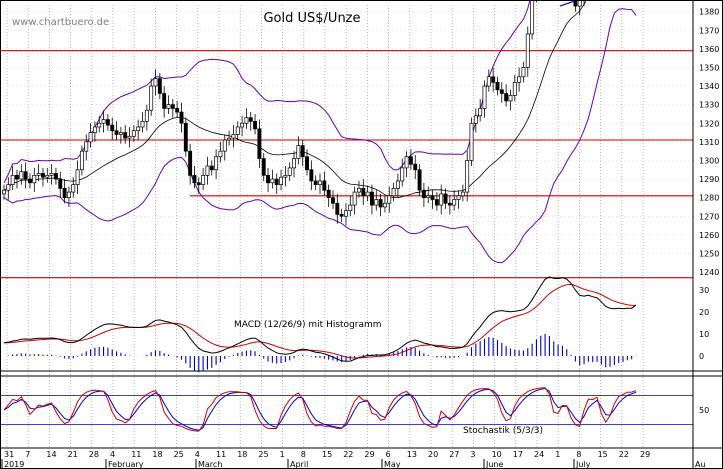 This screenshot has height=469, width=723. What do you see at coordinates (709, 160) in the screenshot?
I see `price-tick-label: 1300` at bounding box center [709, 160].